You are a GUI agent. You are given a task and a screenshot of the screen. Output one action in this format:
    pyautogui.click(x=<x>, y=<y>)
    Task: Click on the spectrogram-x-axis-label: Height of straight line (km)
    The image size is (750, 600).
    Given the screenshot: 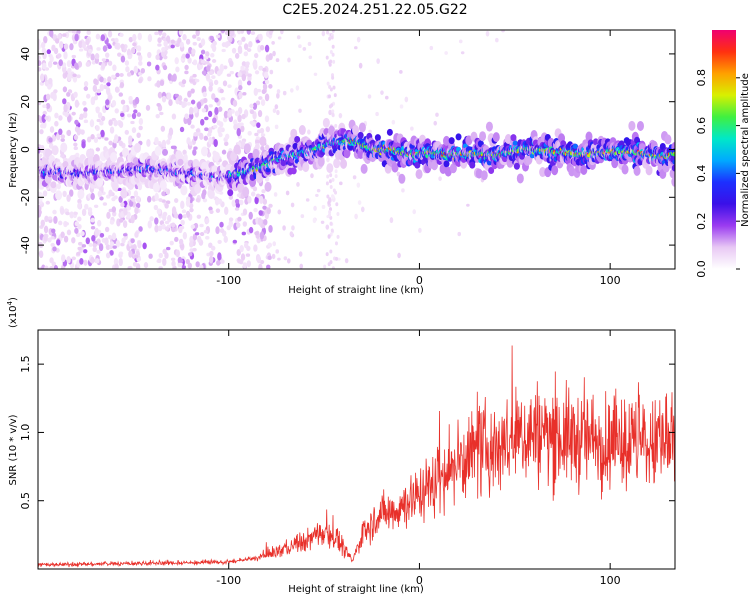 What is the action you would take?
    pyautogui.click(x=356, y=290)
    